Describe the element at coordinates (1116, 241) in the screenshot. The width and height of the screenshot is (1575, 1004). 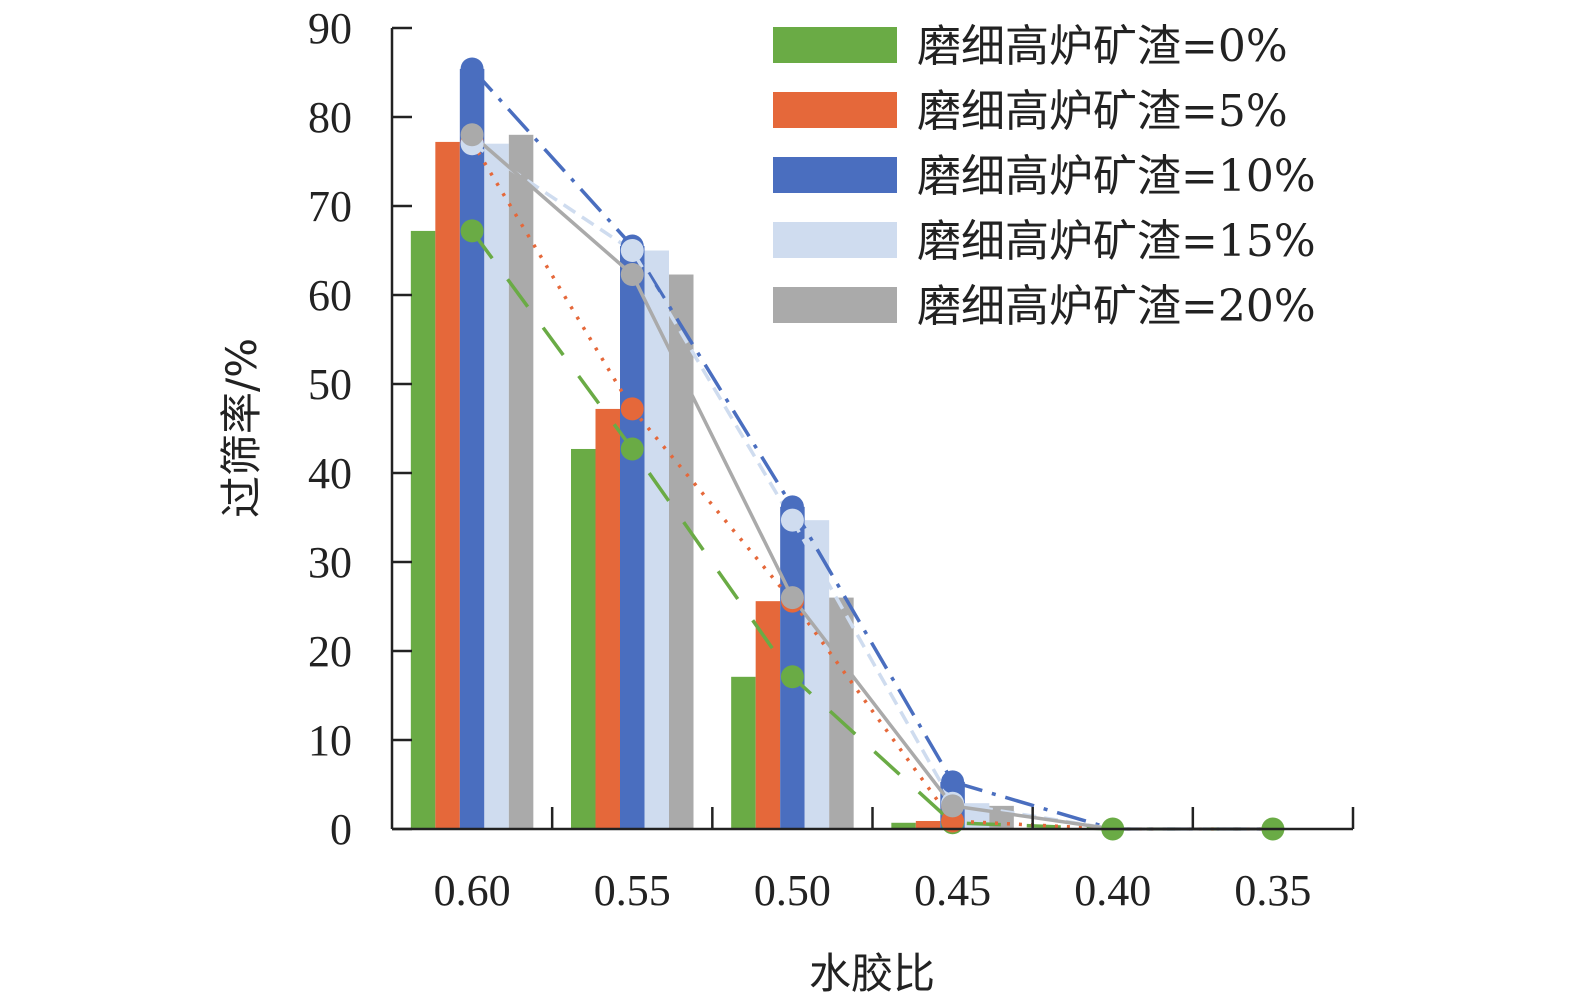
I see `legend-label-3: 磨细高炉矿渣=15%` at that location.